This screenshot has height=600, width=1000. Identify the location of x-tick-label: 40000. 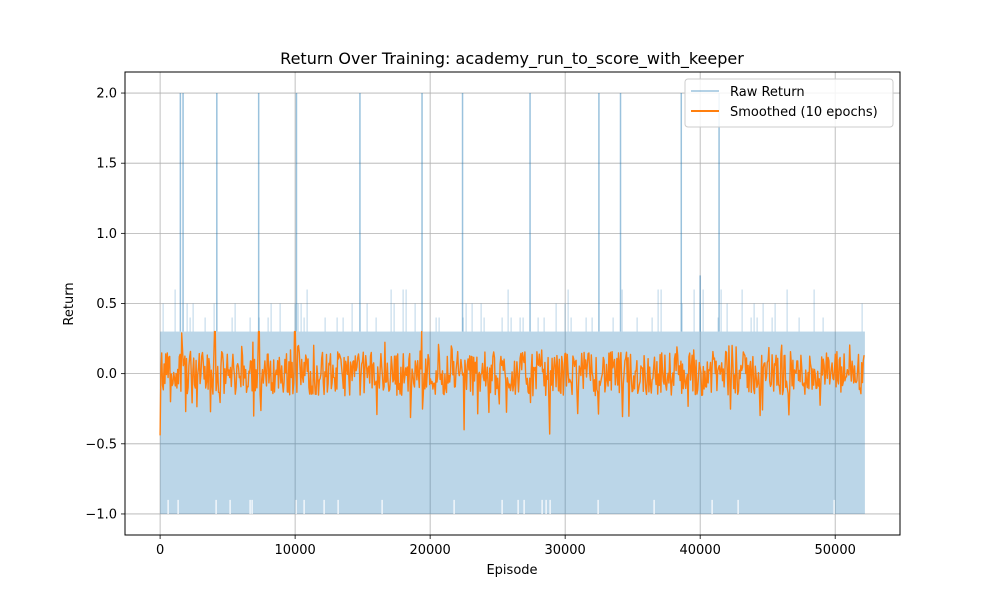
(699, 550).